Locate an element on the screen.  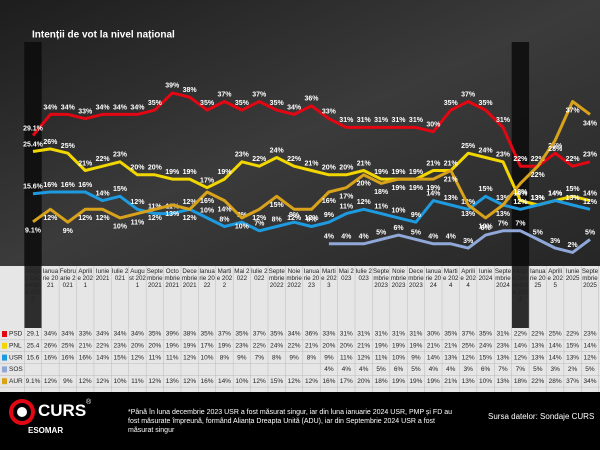
table-cell: 7% is located at coordinates (521, 369).